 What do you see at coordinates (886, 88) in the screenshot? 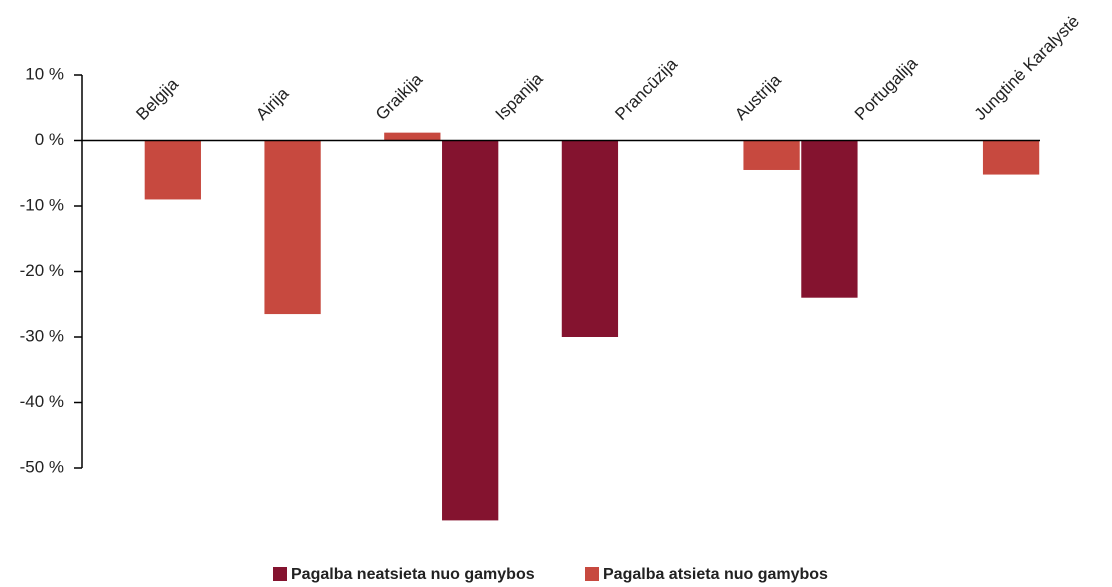
I see `category-label: Portugalija` at bounding box center [886, 88].